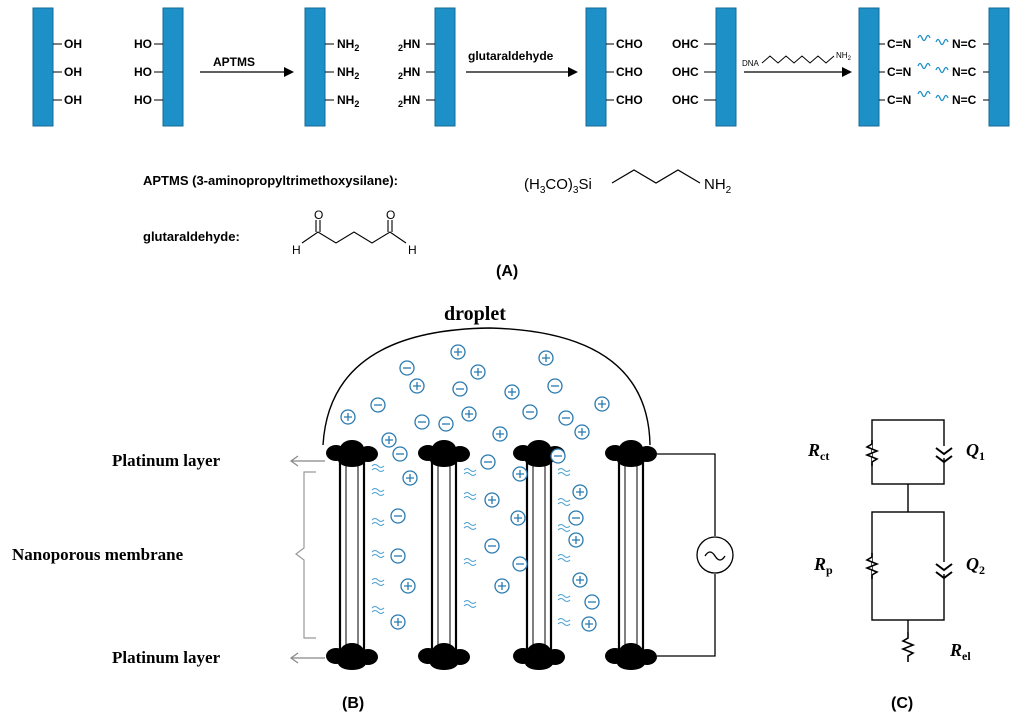 This screenshot has height=718, width=1018. Describe the element at coordinates (491, 656) in the screenshot. I see `platinum-blobs-bottom` at that location.